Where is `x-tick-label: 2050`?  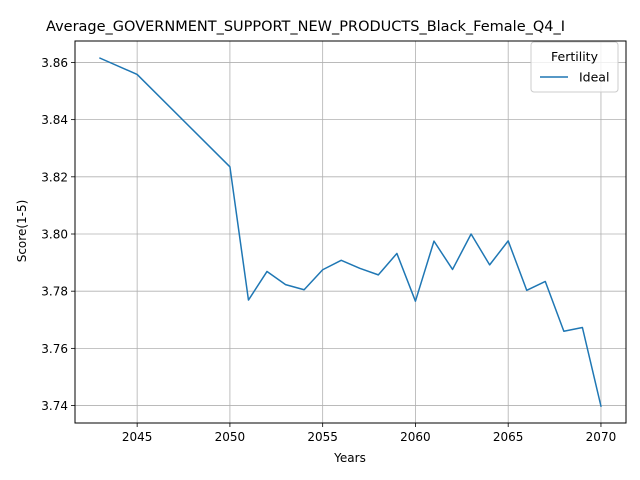
x-tick-label: 2050 is located at coordinates (230, 437).